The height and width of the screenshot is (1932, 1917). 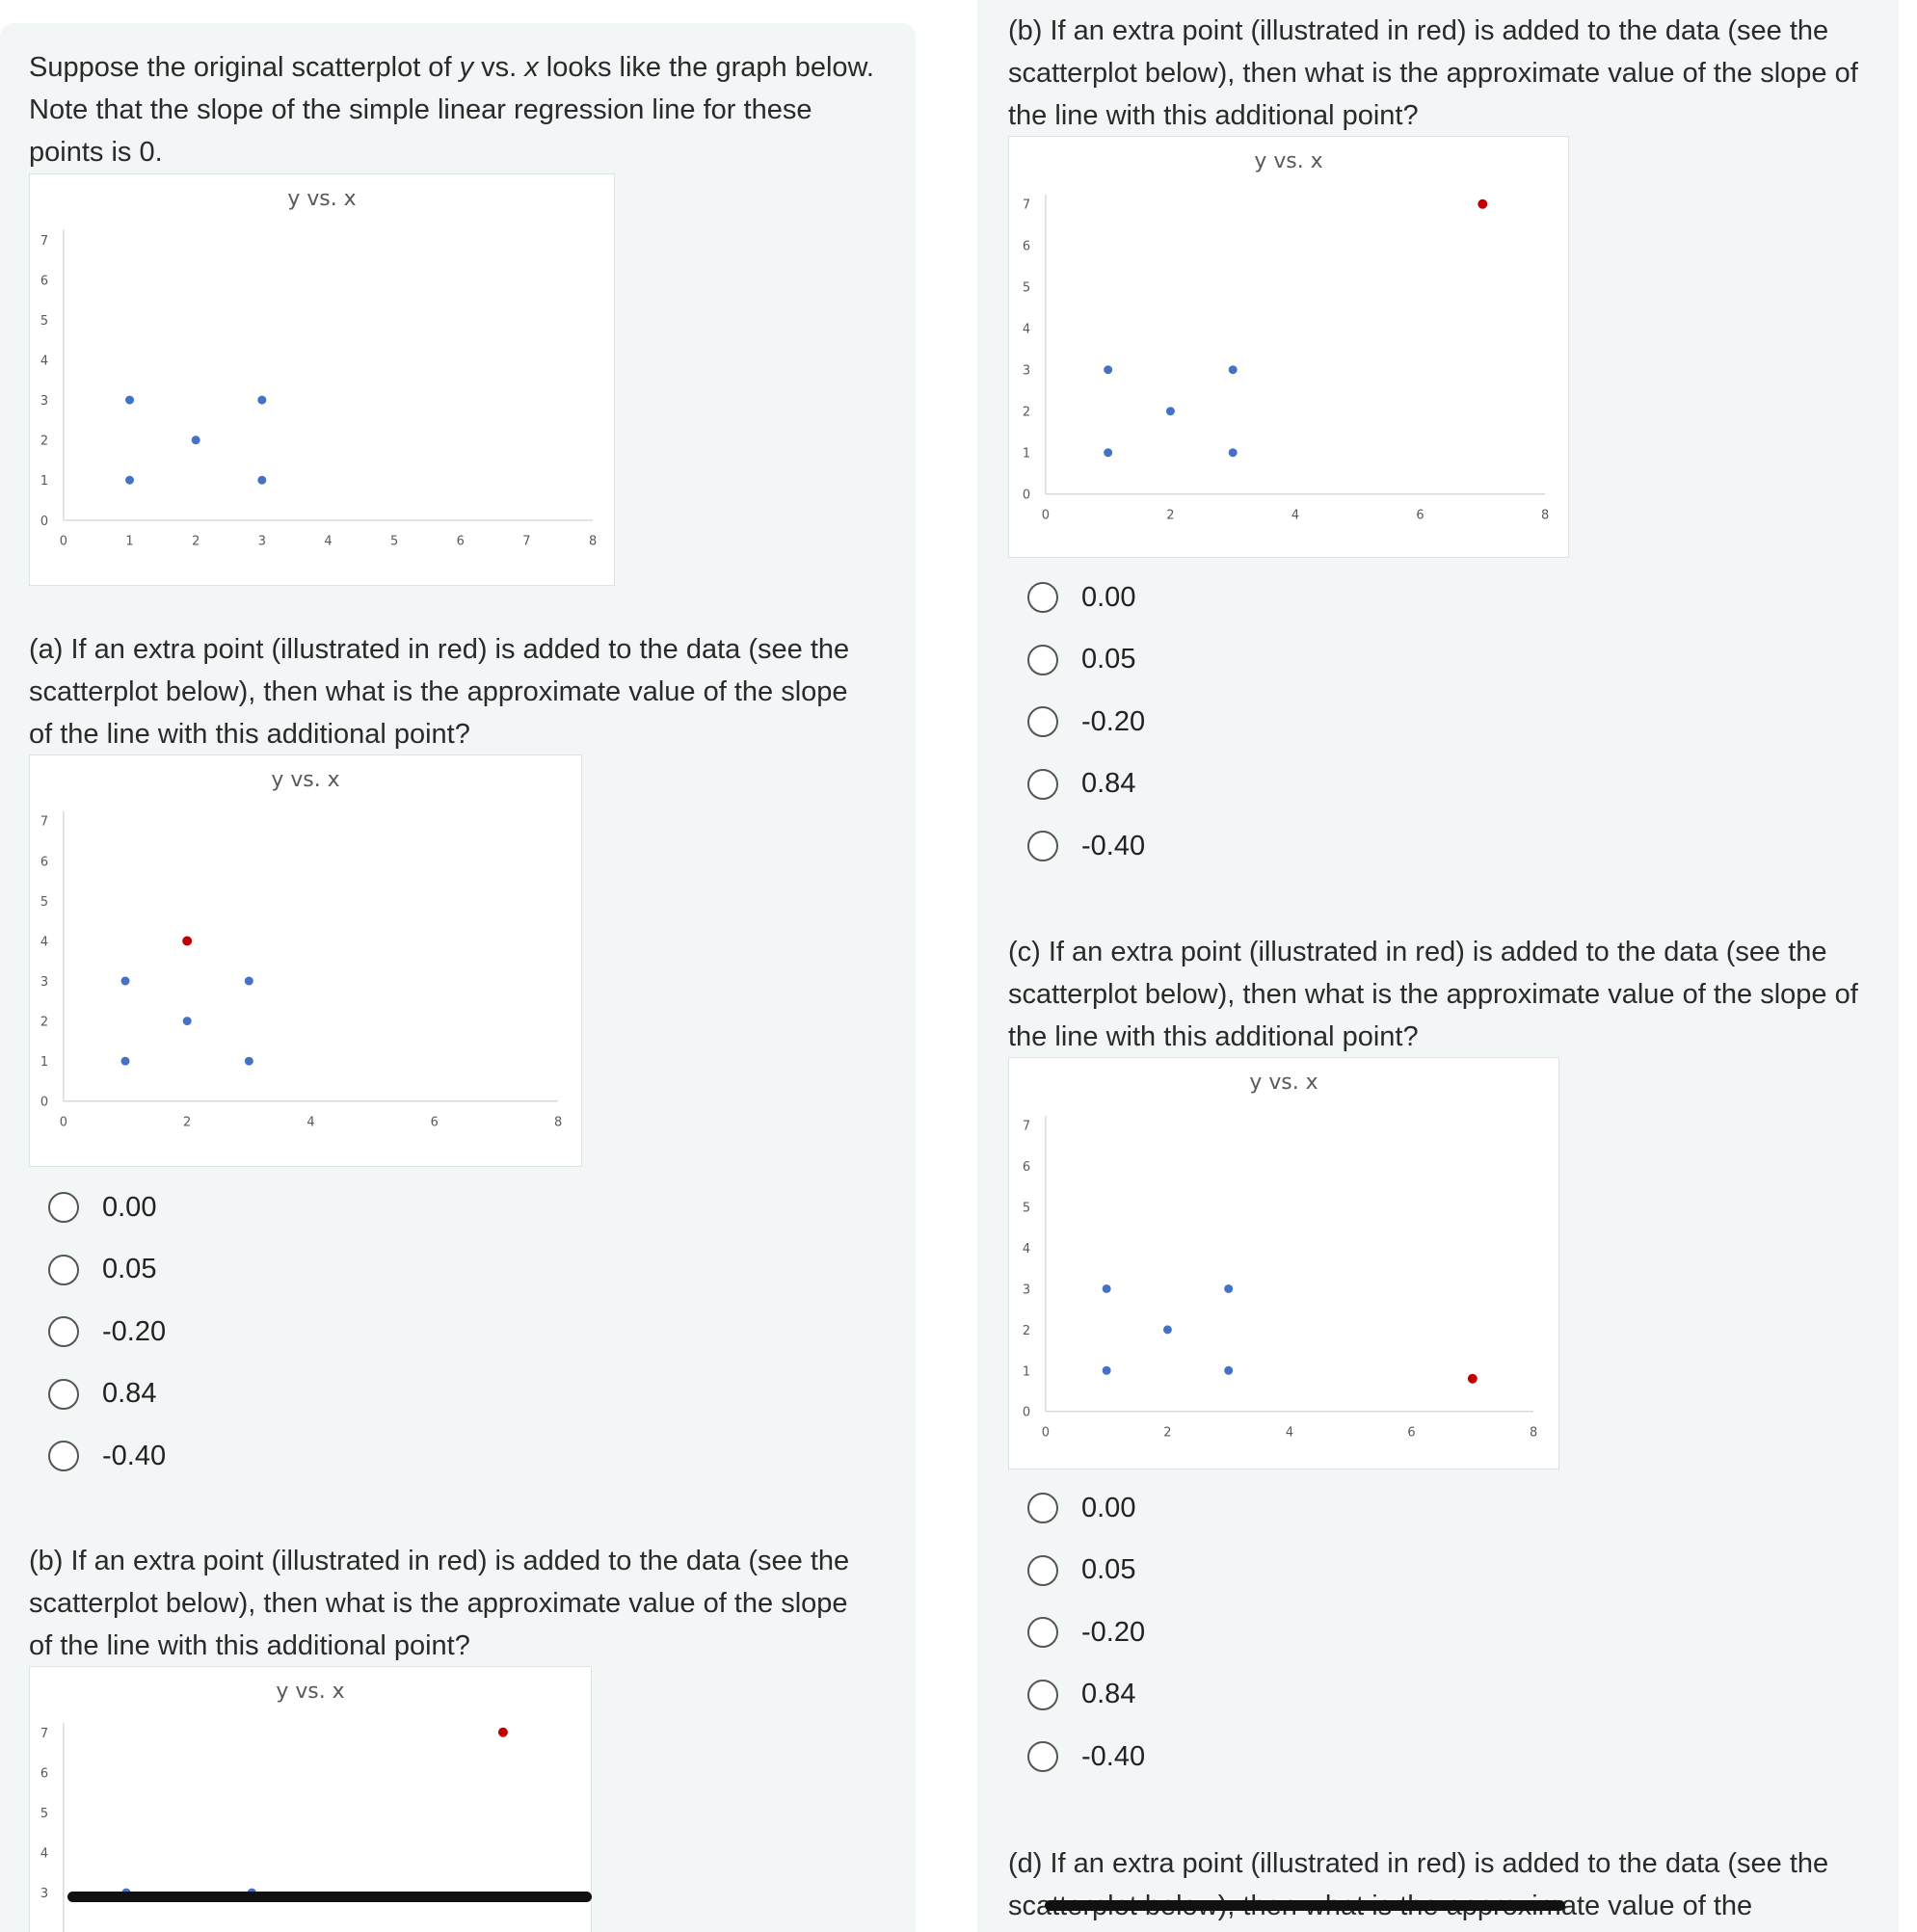 I want to click on option-c-0: 0.00, so click(x=1086, y=1508).